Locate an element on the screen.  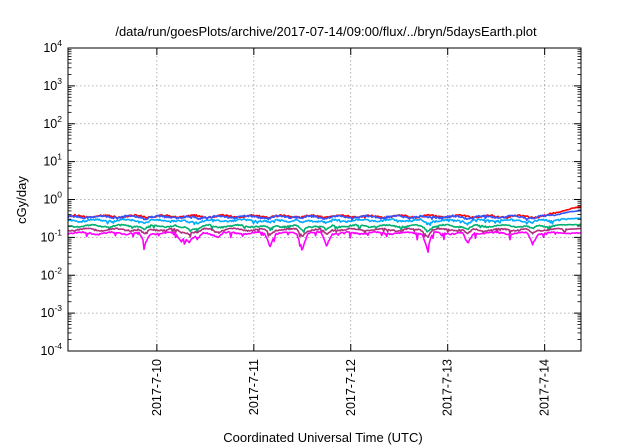
y-tick-exponent: -4 is located at coordinates (58, 346).